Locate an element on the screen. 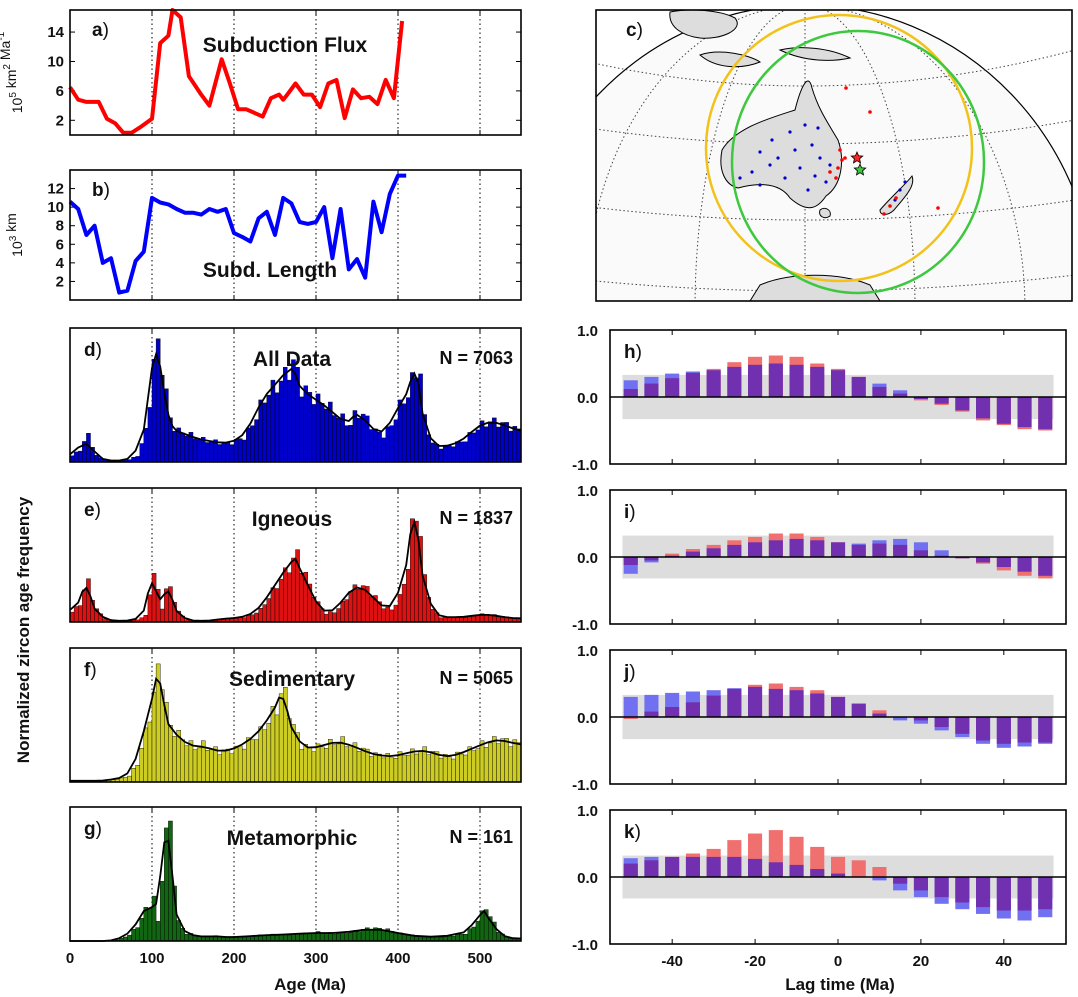 The image size is (1078, 997). landmass is located at coordinates (781, 144).